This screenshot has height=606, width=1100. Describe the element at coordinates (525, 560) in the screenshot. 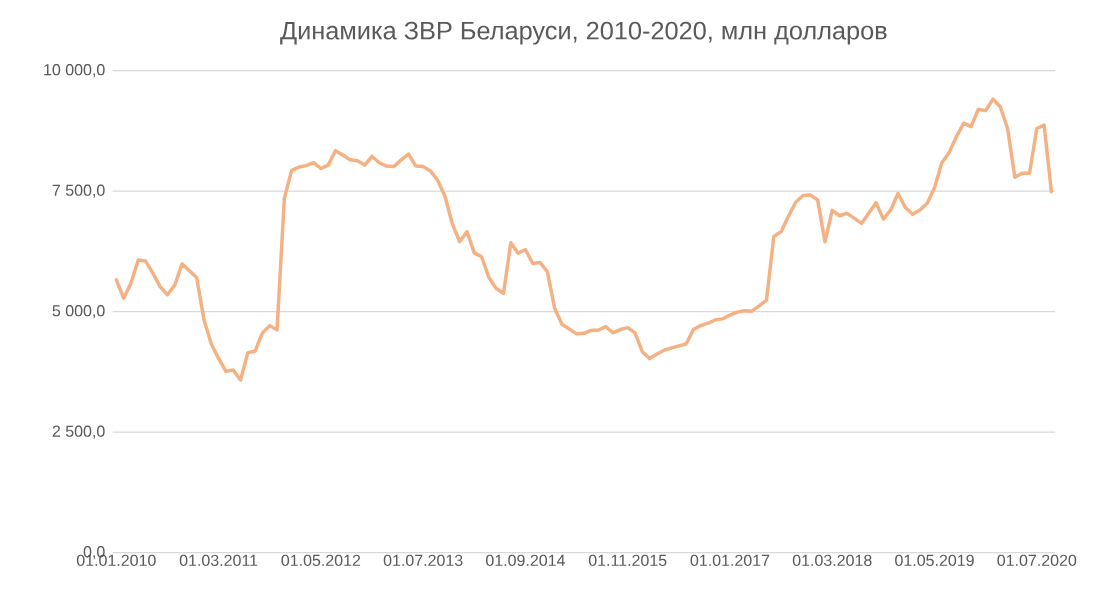

I see `x-tick-label: 01.09.2014` at that location.